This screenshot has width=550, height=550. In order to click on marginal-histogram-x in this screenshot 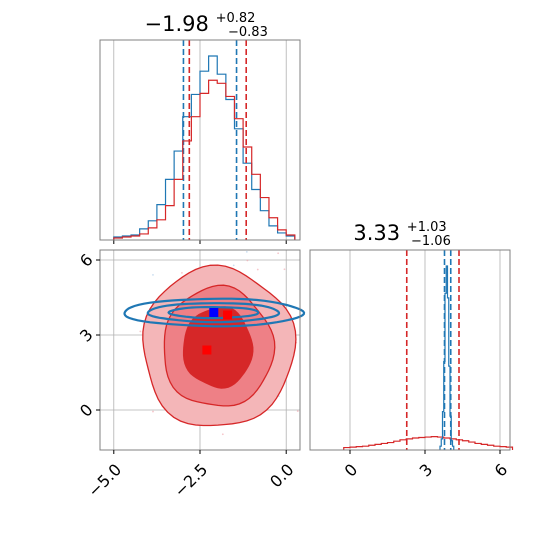, I will do `click(200, 141)`.